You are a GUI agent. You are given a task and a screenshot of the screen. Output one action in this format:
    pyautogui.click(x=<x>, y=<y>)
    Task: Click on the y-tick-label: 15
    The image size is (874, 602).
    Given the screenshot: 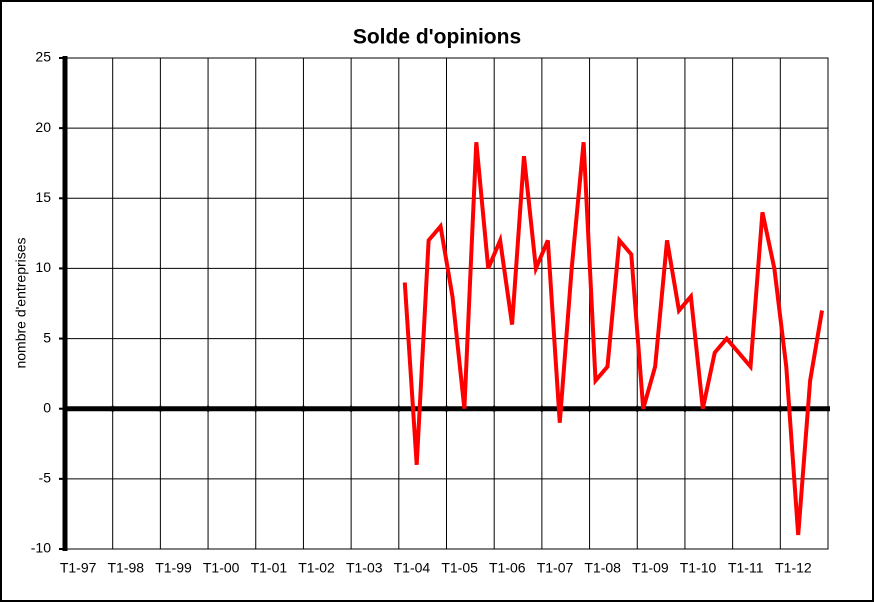 What is the action you would take?
    pyautogui.click(x=43, y=197)
    